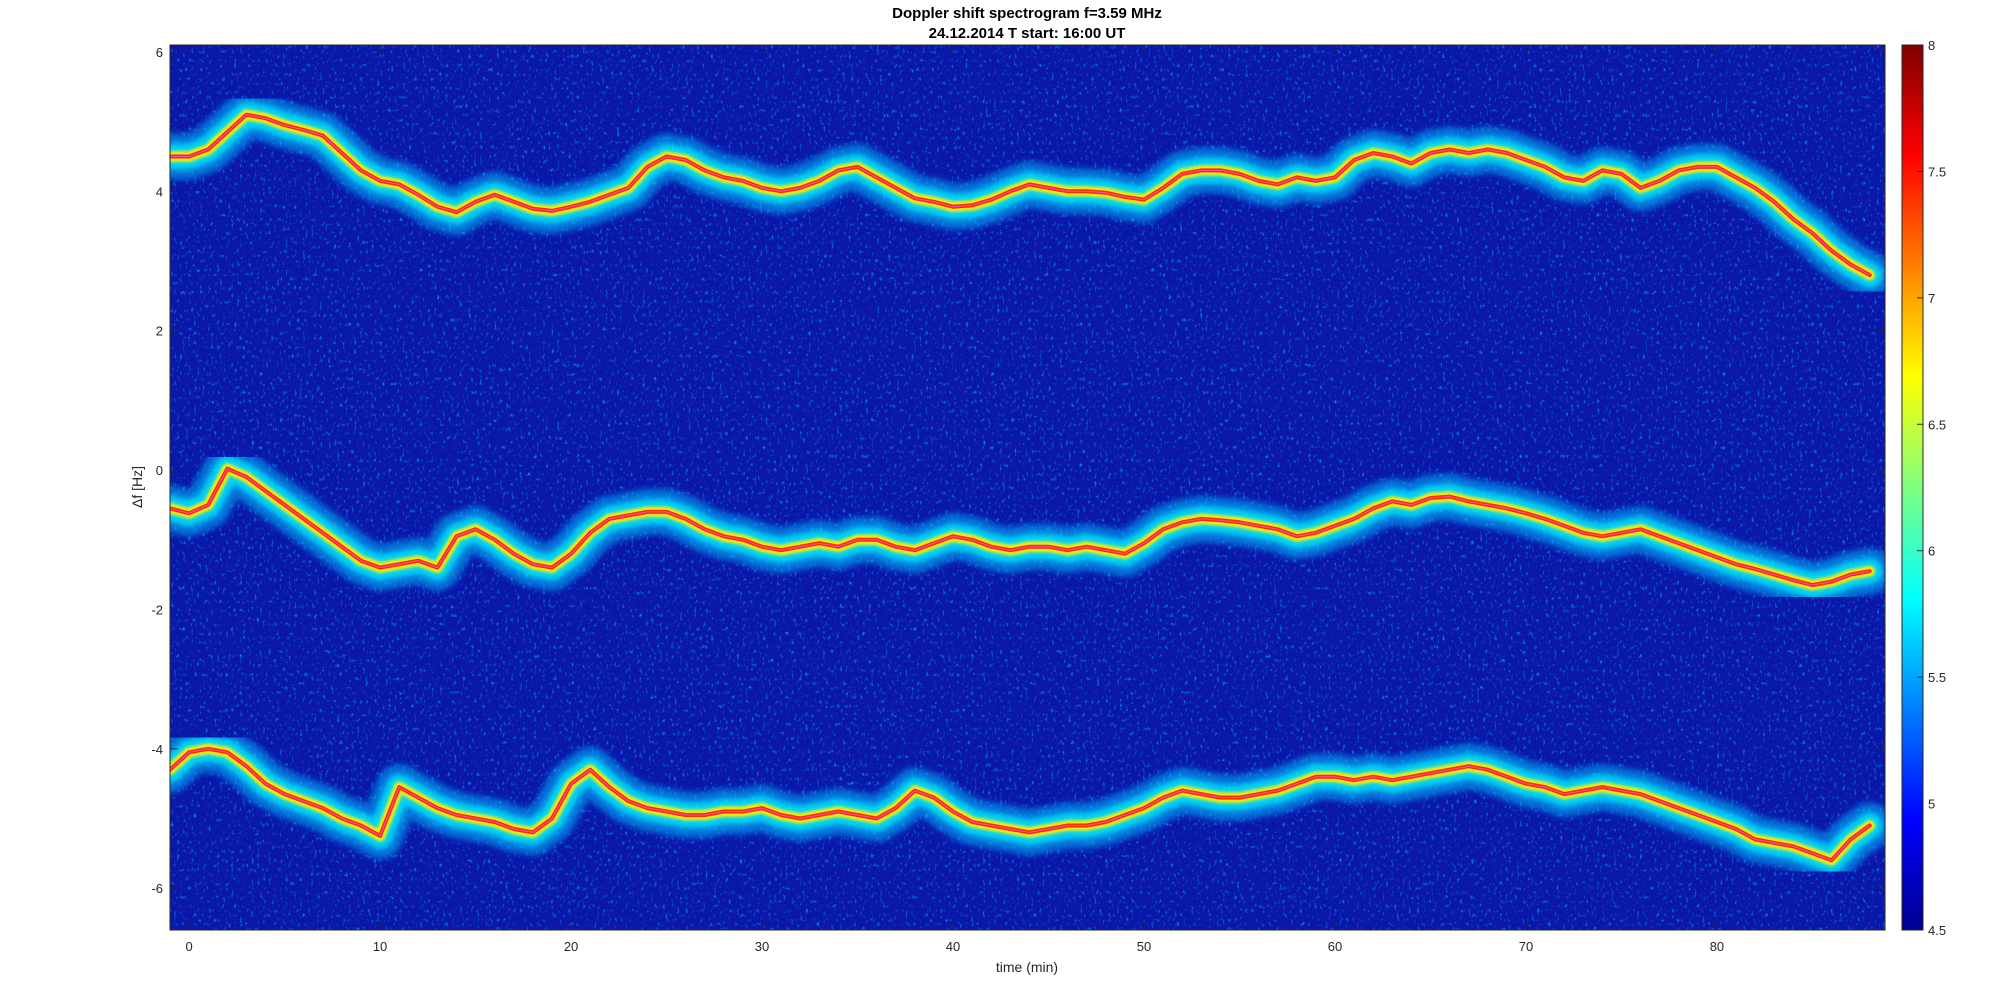  What do you see at coordinates (1717, 946) in the screenshot?
I see `x-tick-label: 80` at bounding box center [1717, 946].